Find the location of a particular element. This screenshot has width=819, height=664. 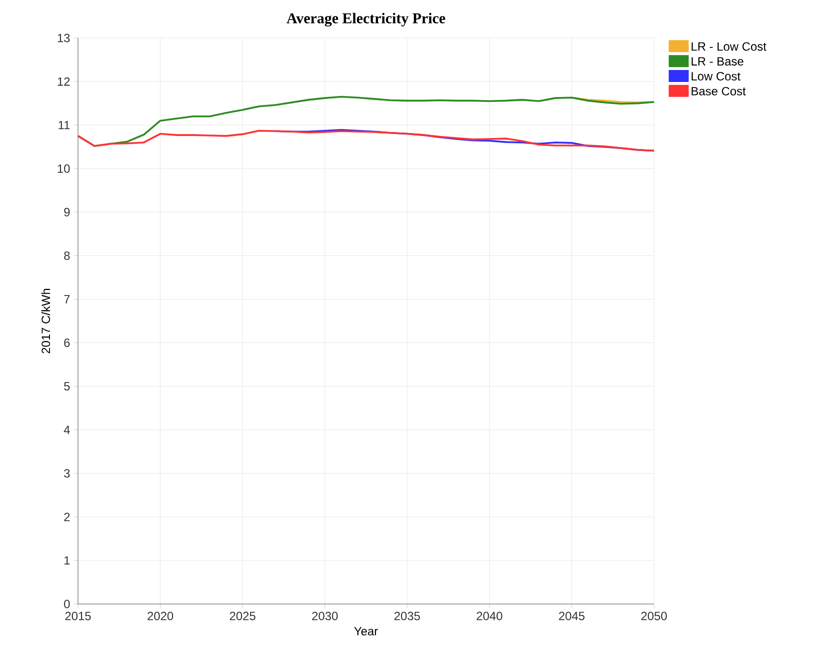

legend-label: Low Cost is located at coordinates (716, 76).